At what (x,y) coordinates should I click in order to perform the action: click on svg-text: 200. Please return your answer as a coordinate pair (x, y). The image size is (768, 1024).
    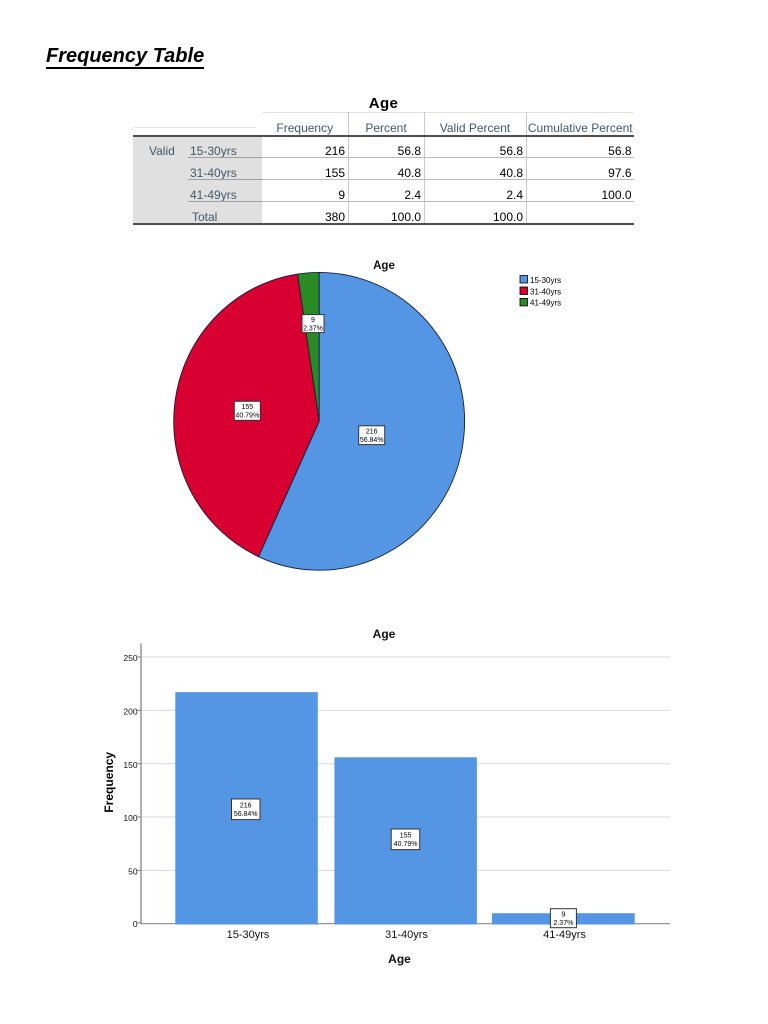
    Looking at the image, I should click on (130, 711).